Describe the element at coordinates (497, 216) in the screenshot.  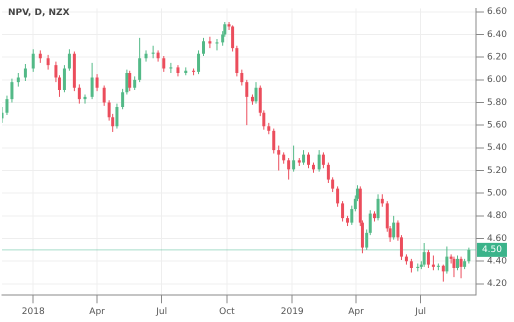
I see `y-tick-label: 4.80` at that location.